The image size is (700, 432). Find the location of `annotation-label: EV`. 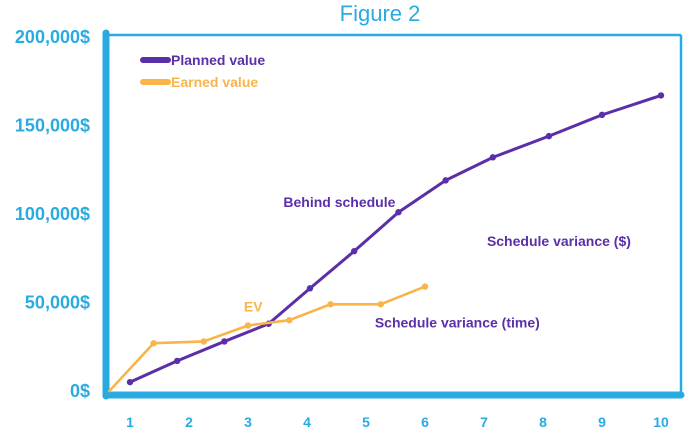

annotation-label: EV is located at coordinates (253, 306).